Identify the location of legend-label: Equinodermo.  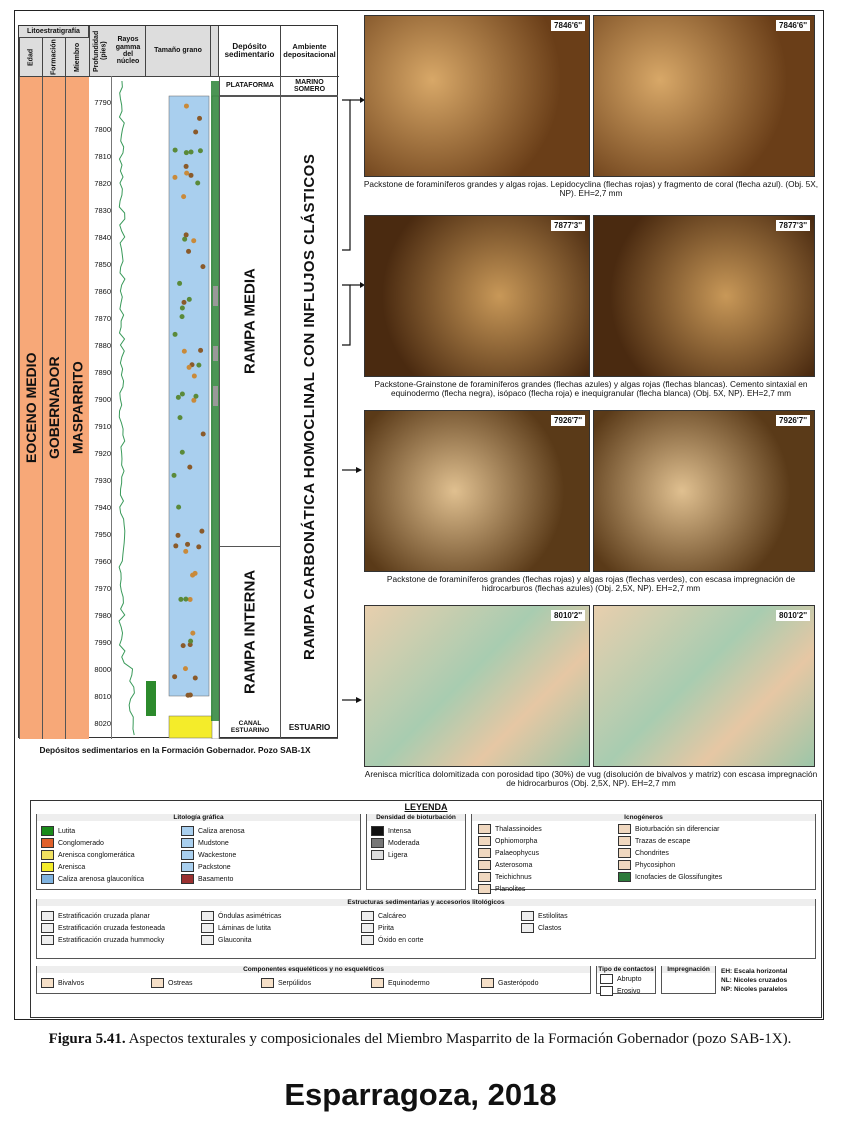
(409, 983).